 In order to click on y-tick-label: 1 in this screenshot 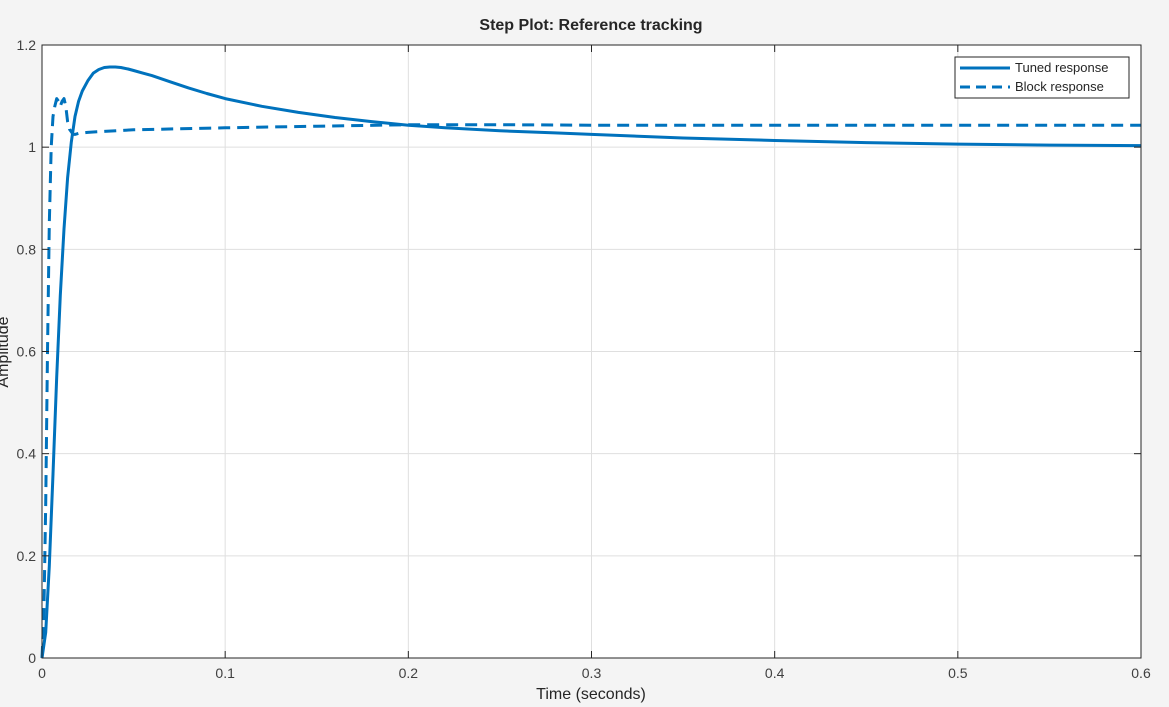, I will do `click(32, 147)`.